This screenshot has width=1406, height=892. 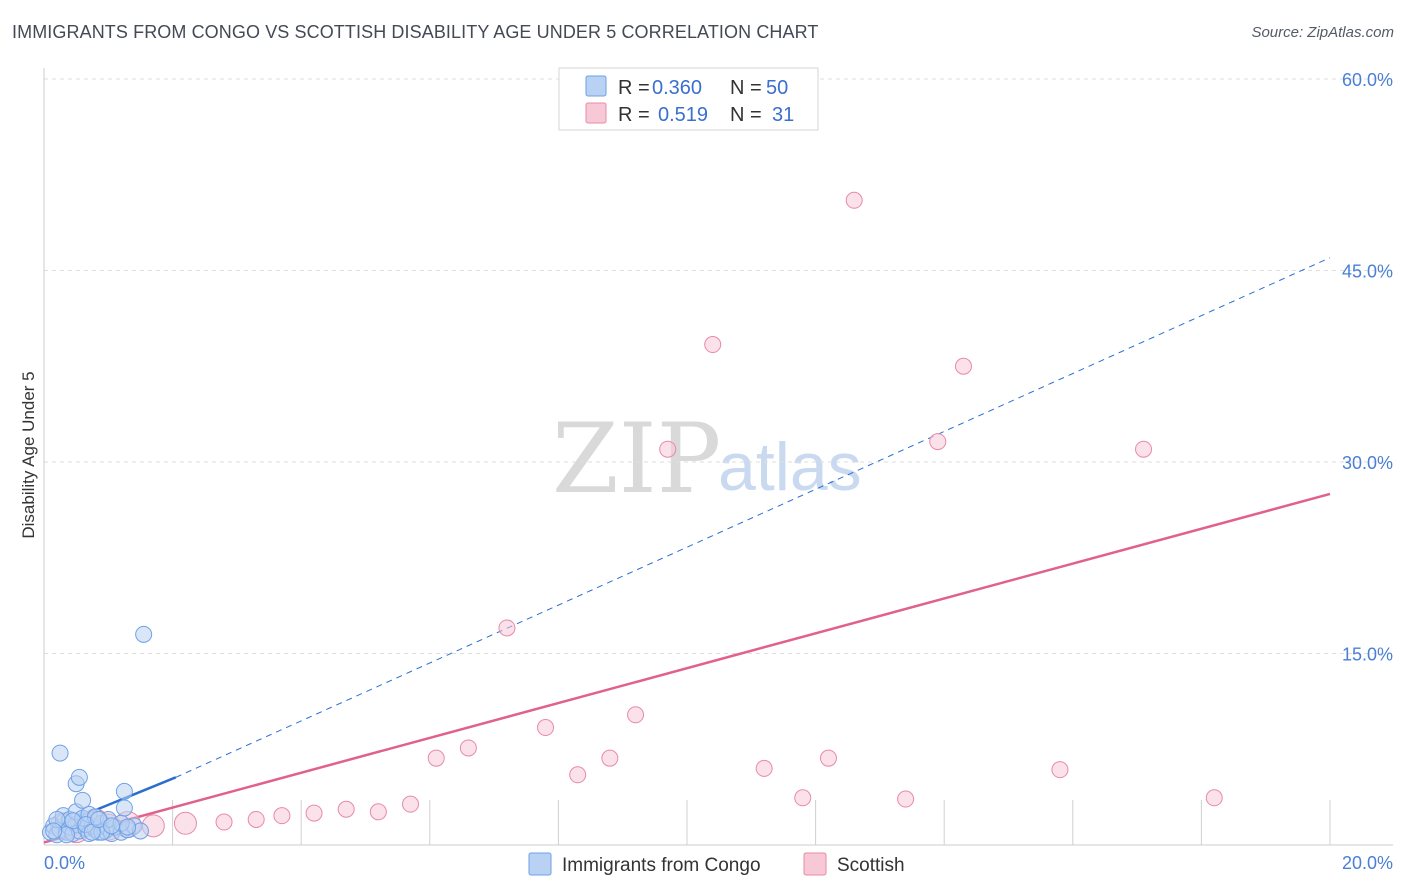 What do you see at coordinates (634, 88) in the screenshot?
I see `legend-r-label-congo: R =` at bounding box center [634, 88].